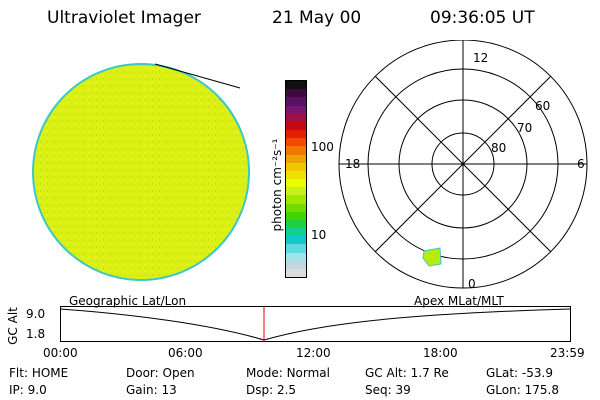 The height and width of the screenshot is (400, 600). Describe the element at coordinates (36, 334) in the screenshot. I see `timeline-ytick-bottom: 1.8` at that location.